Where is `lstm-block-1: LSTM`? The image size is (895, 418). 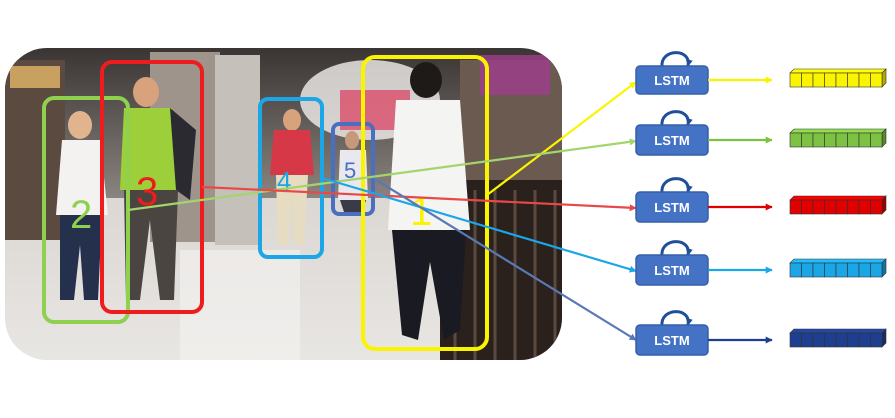 lstm-block-1: LSTM is located at coordinates (672, 73).